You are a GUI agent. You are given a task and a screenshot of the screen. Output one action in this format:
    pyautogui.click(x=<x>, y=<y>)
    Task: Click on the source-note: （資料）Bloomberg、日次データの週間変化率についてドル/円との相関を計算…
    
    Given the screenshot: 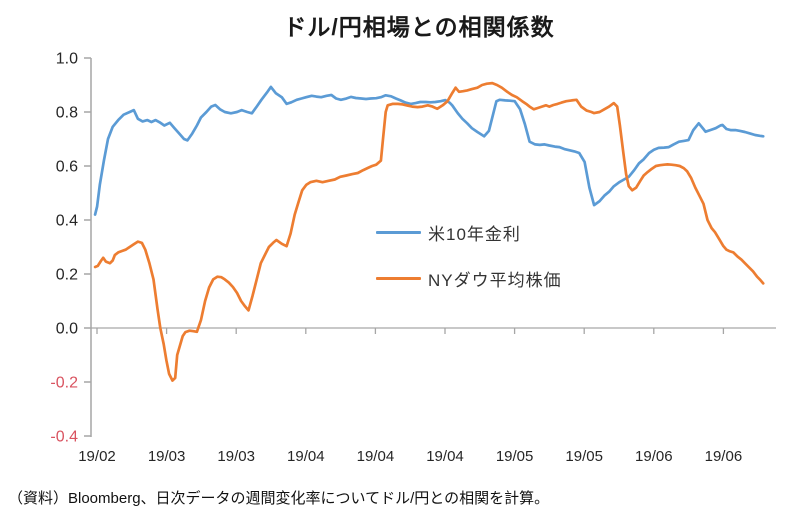 What is the action you would take?
    pyautogui.click(x=279, y=498)
    